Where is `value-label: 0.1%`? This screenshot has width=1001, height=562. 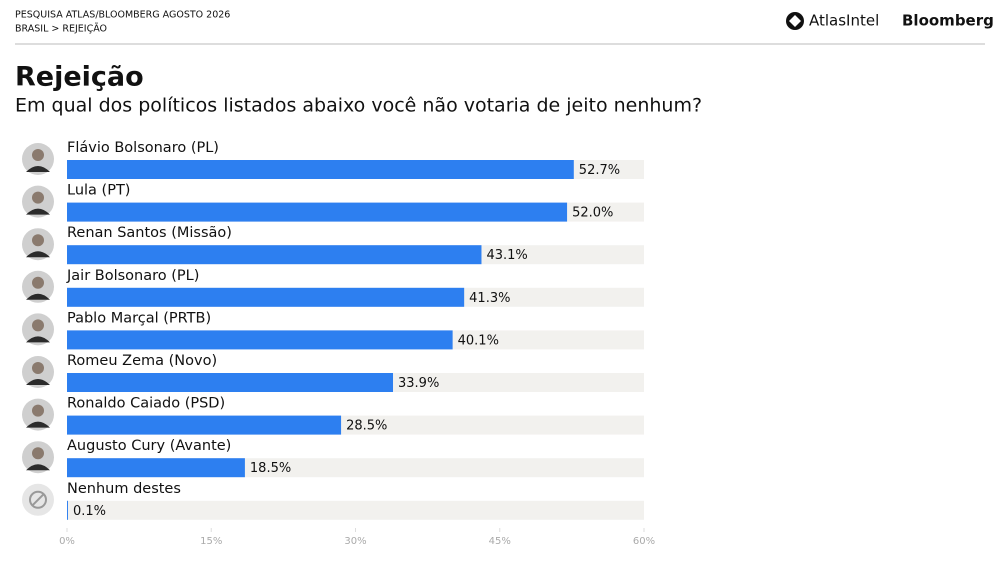 value-label: 0.1% is located at coordinates (89, 511).